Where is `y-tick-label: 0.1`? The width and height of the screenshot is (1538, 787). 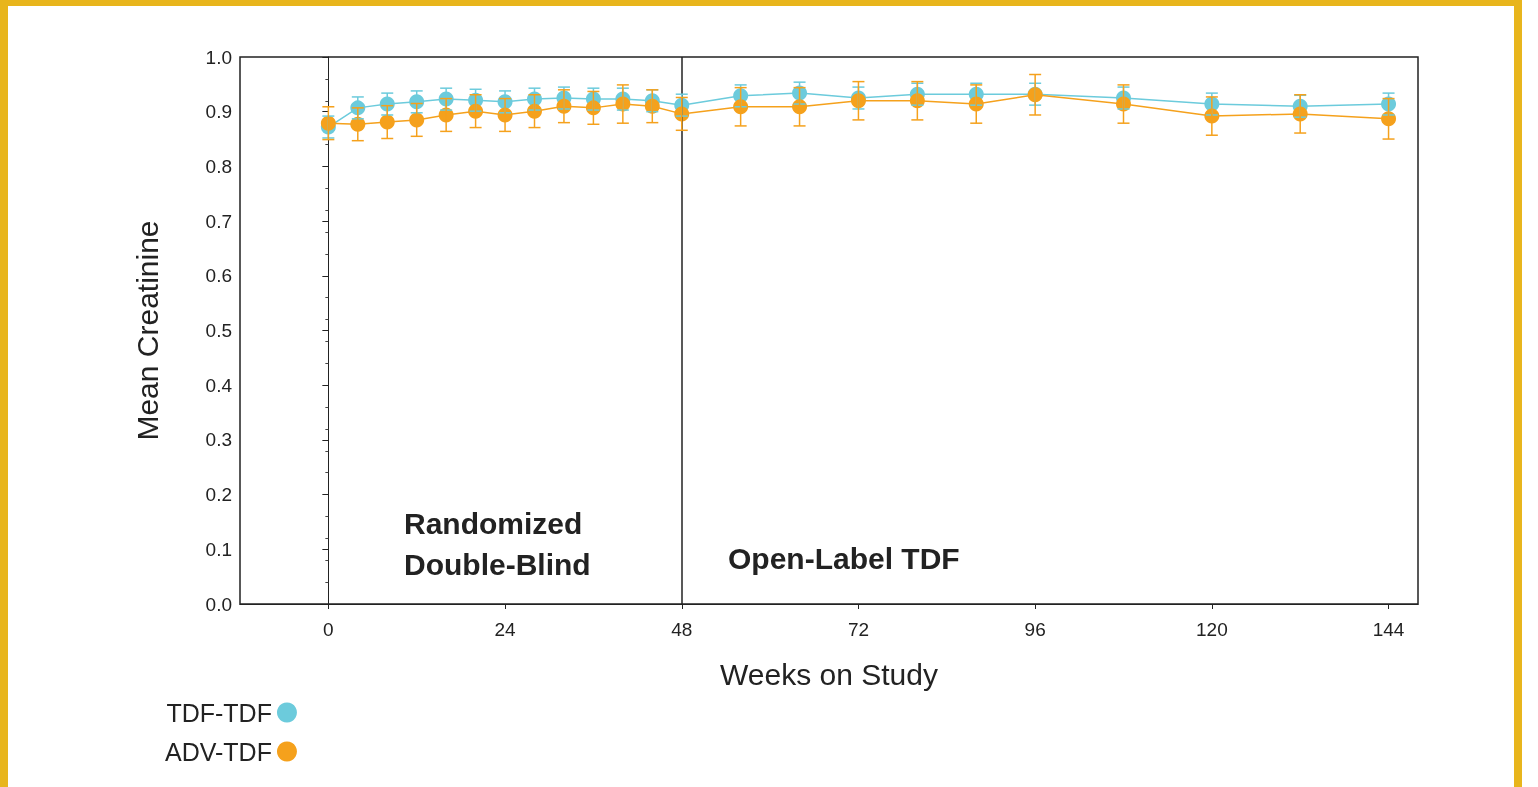 y-tick-label: 0.1 is located at coordinates (218, 549).